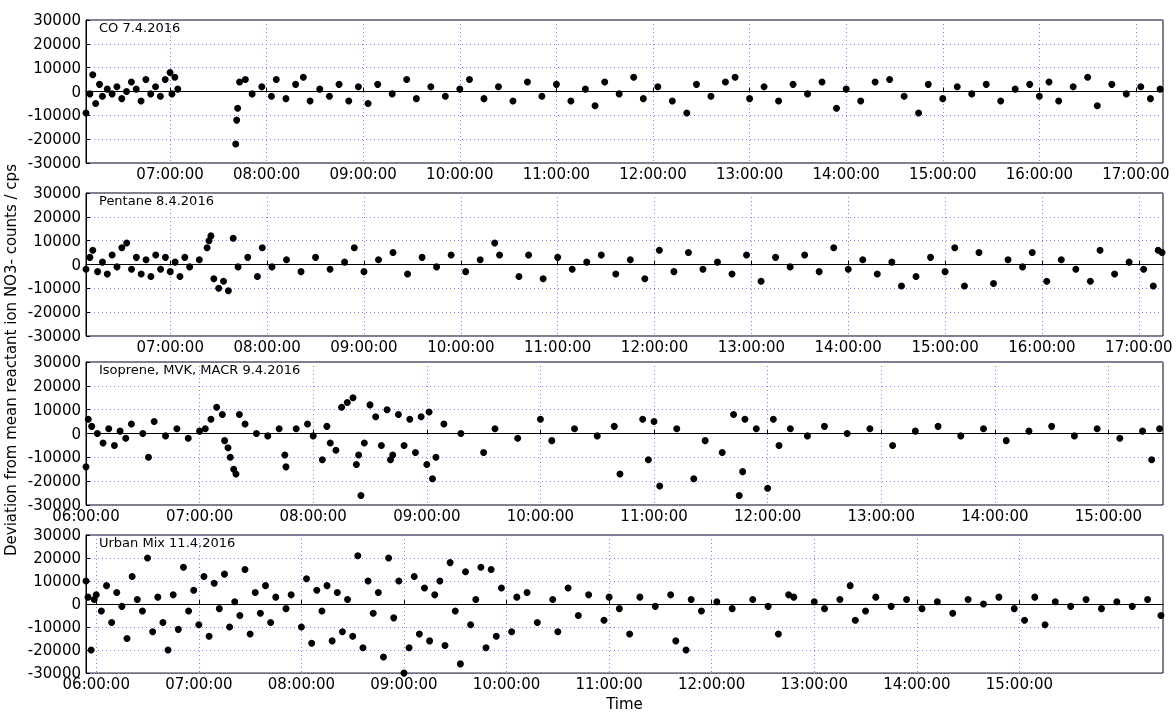 This screenshot has width=1176, height=716. Describe the element at coordinates (156, 200) in the screenshot. I see `chart-title: Pentane 8.4.2016` at that location.